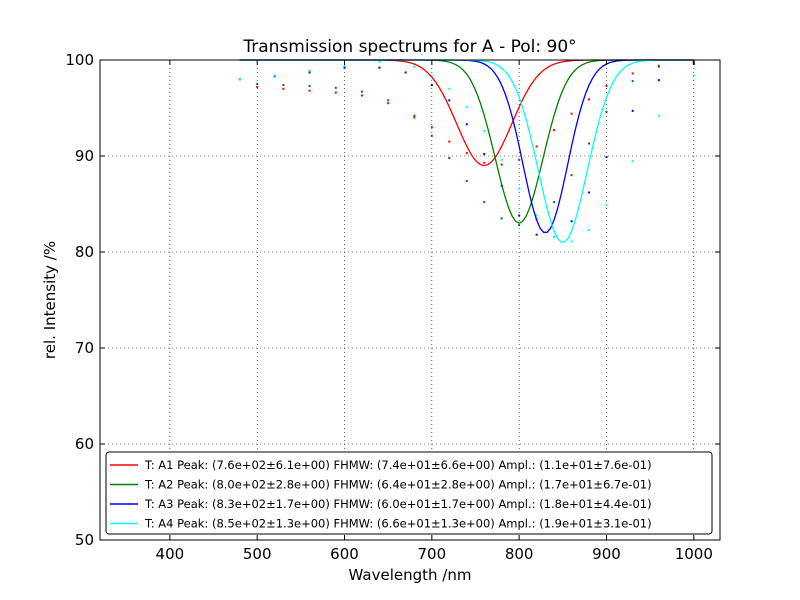 The height and width of the screenshot is (600, 800). I want to click on series-1-points, so click(475, 113).